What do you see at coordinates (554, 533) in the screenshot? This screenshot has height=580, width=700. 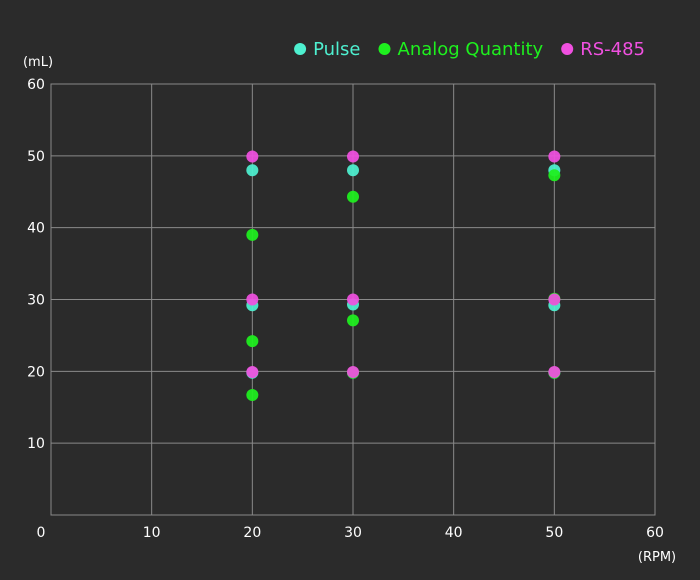 I see `x-tick-label: 50` at bounding box center [554, 533].